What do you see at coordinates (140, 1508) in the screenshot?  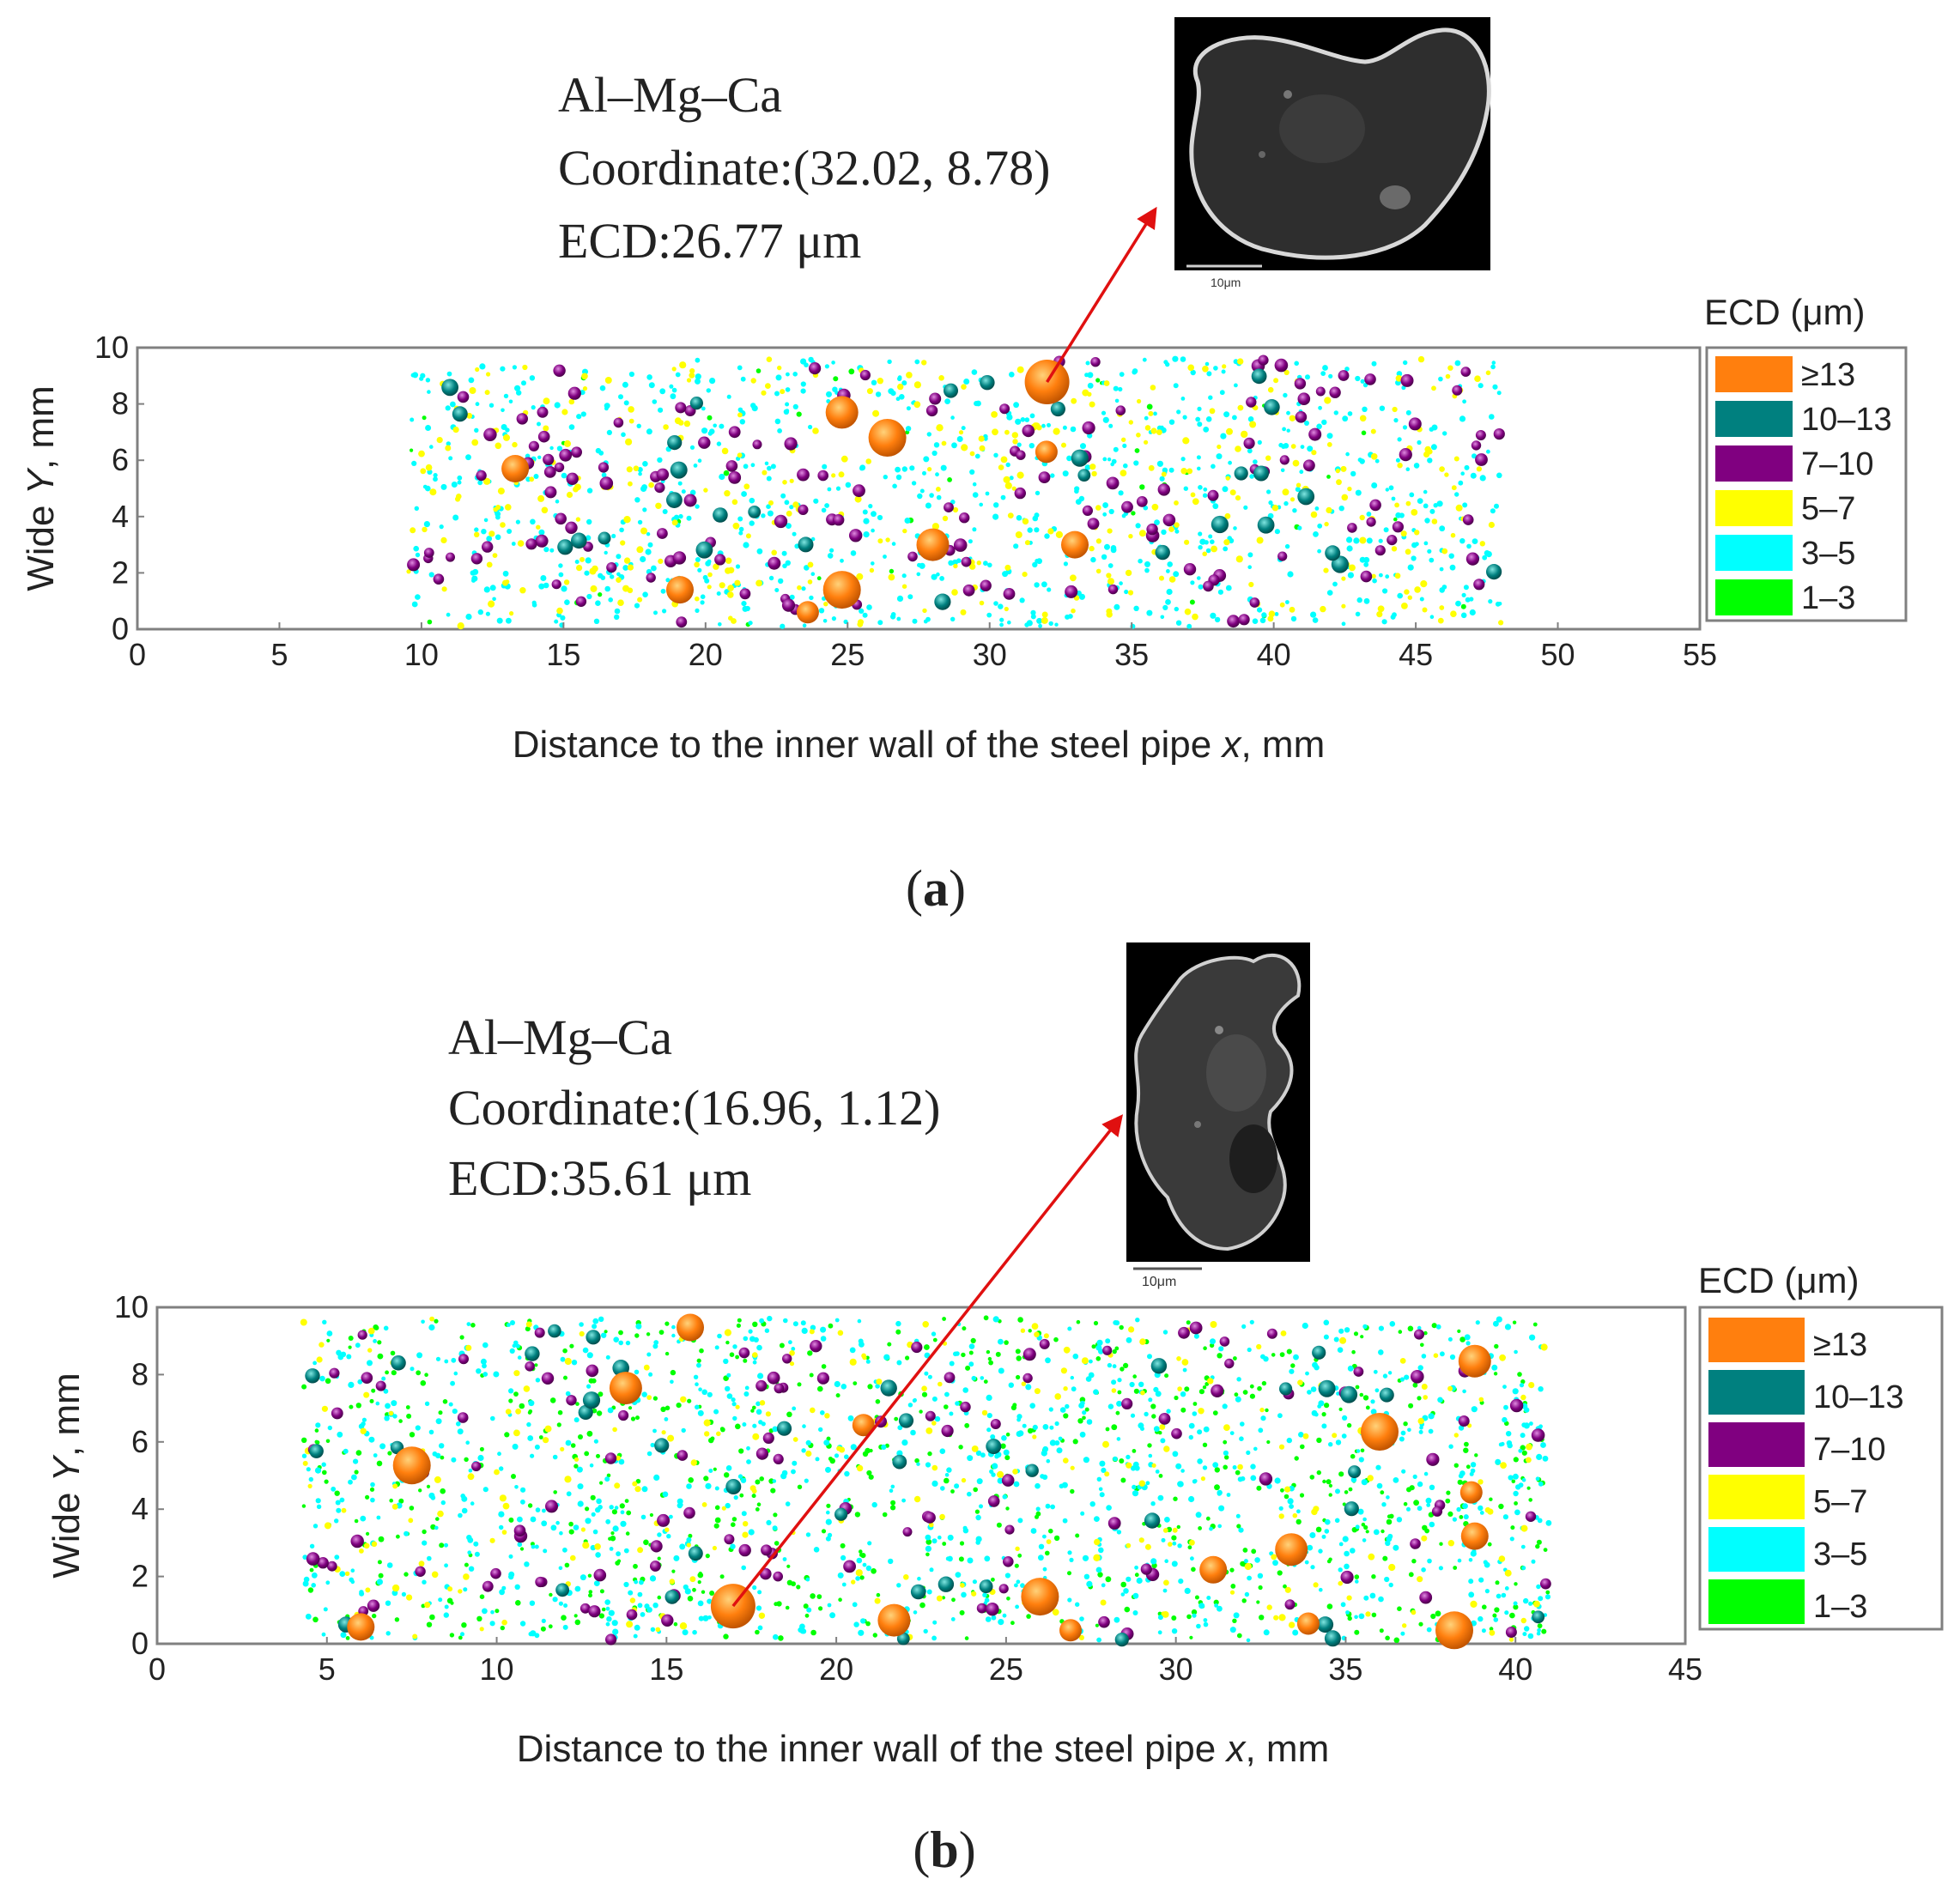 I see `y-tick-label: 4` at bounding box center [140, 1508].